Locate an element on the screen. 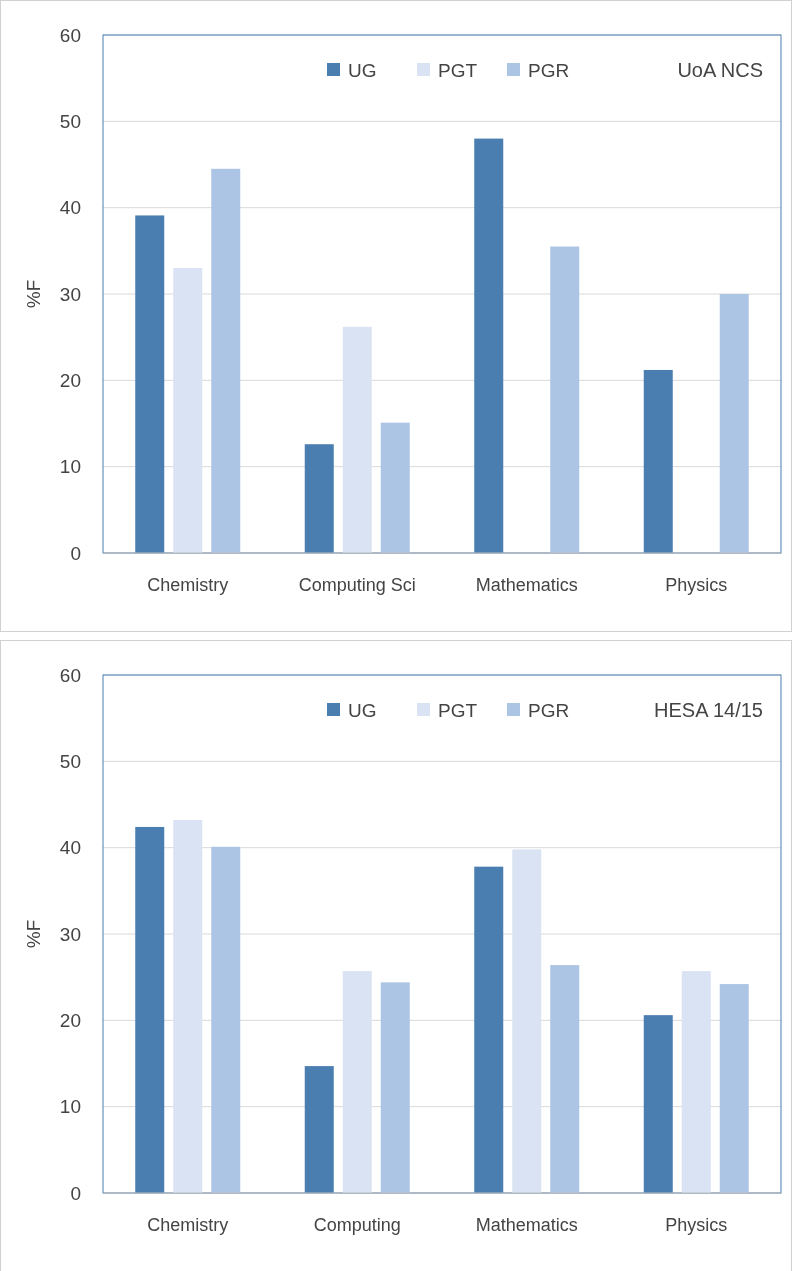 This screenshot has height=1271, width=792. x-tick-label: Computing Sci is located at coordinates (357, 585).